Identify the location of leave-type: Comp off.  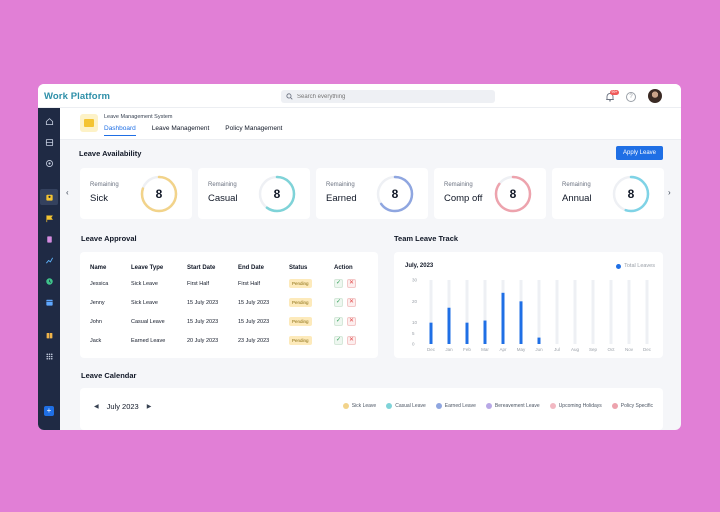
(463, 198).